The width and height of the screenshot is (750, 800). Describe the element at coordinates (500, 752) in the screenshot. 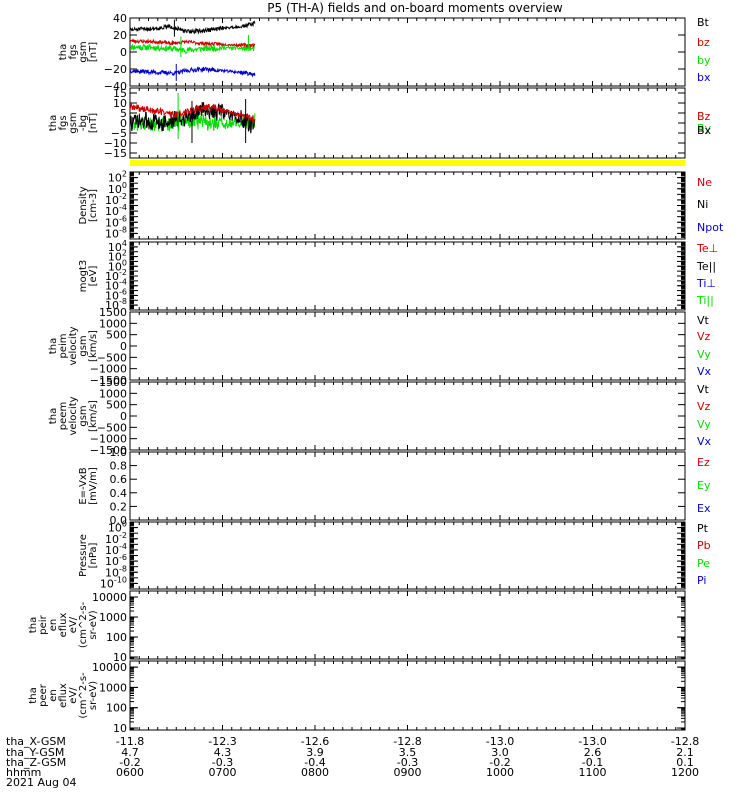

I see `footer-value: 3.0` at that location.